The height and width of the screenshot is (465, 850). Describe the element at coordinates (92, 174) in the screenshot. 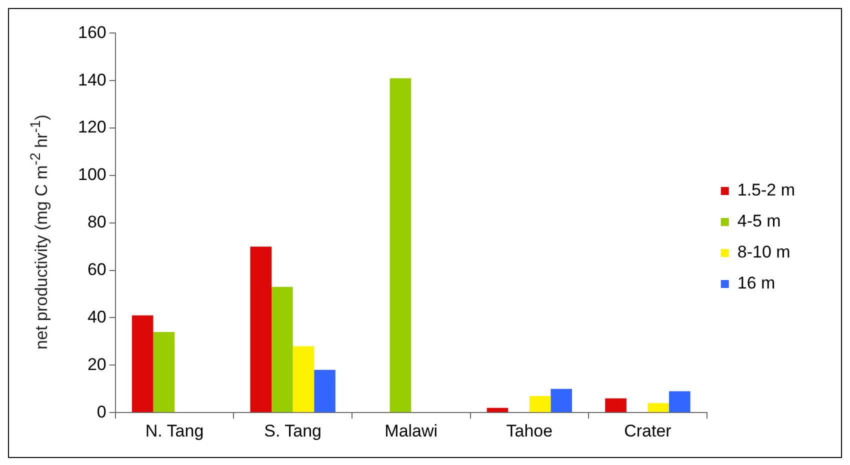

I see `y-tick-label: 100` at that location.